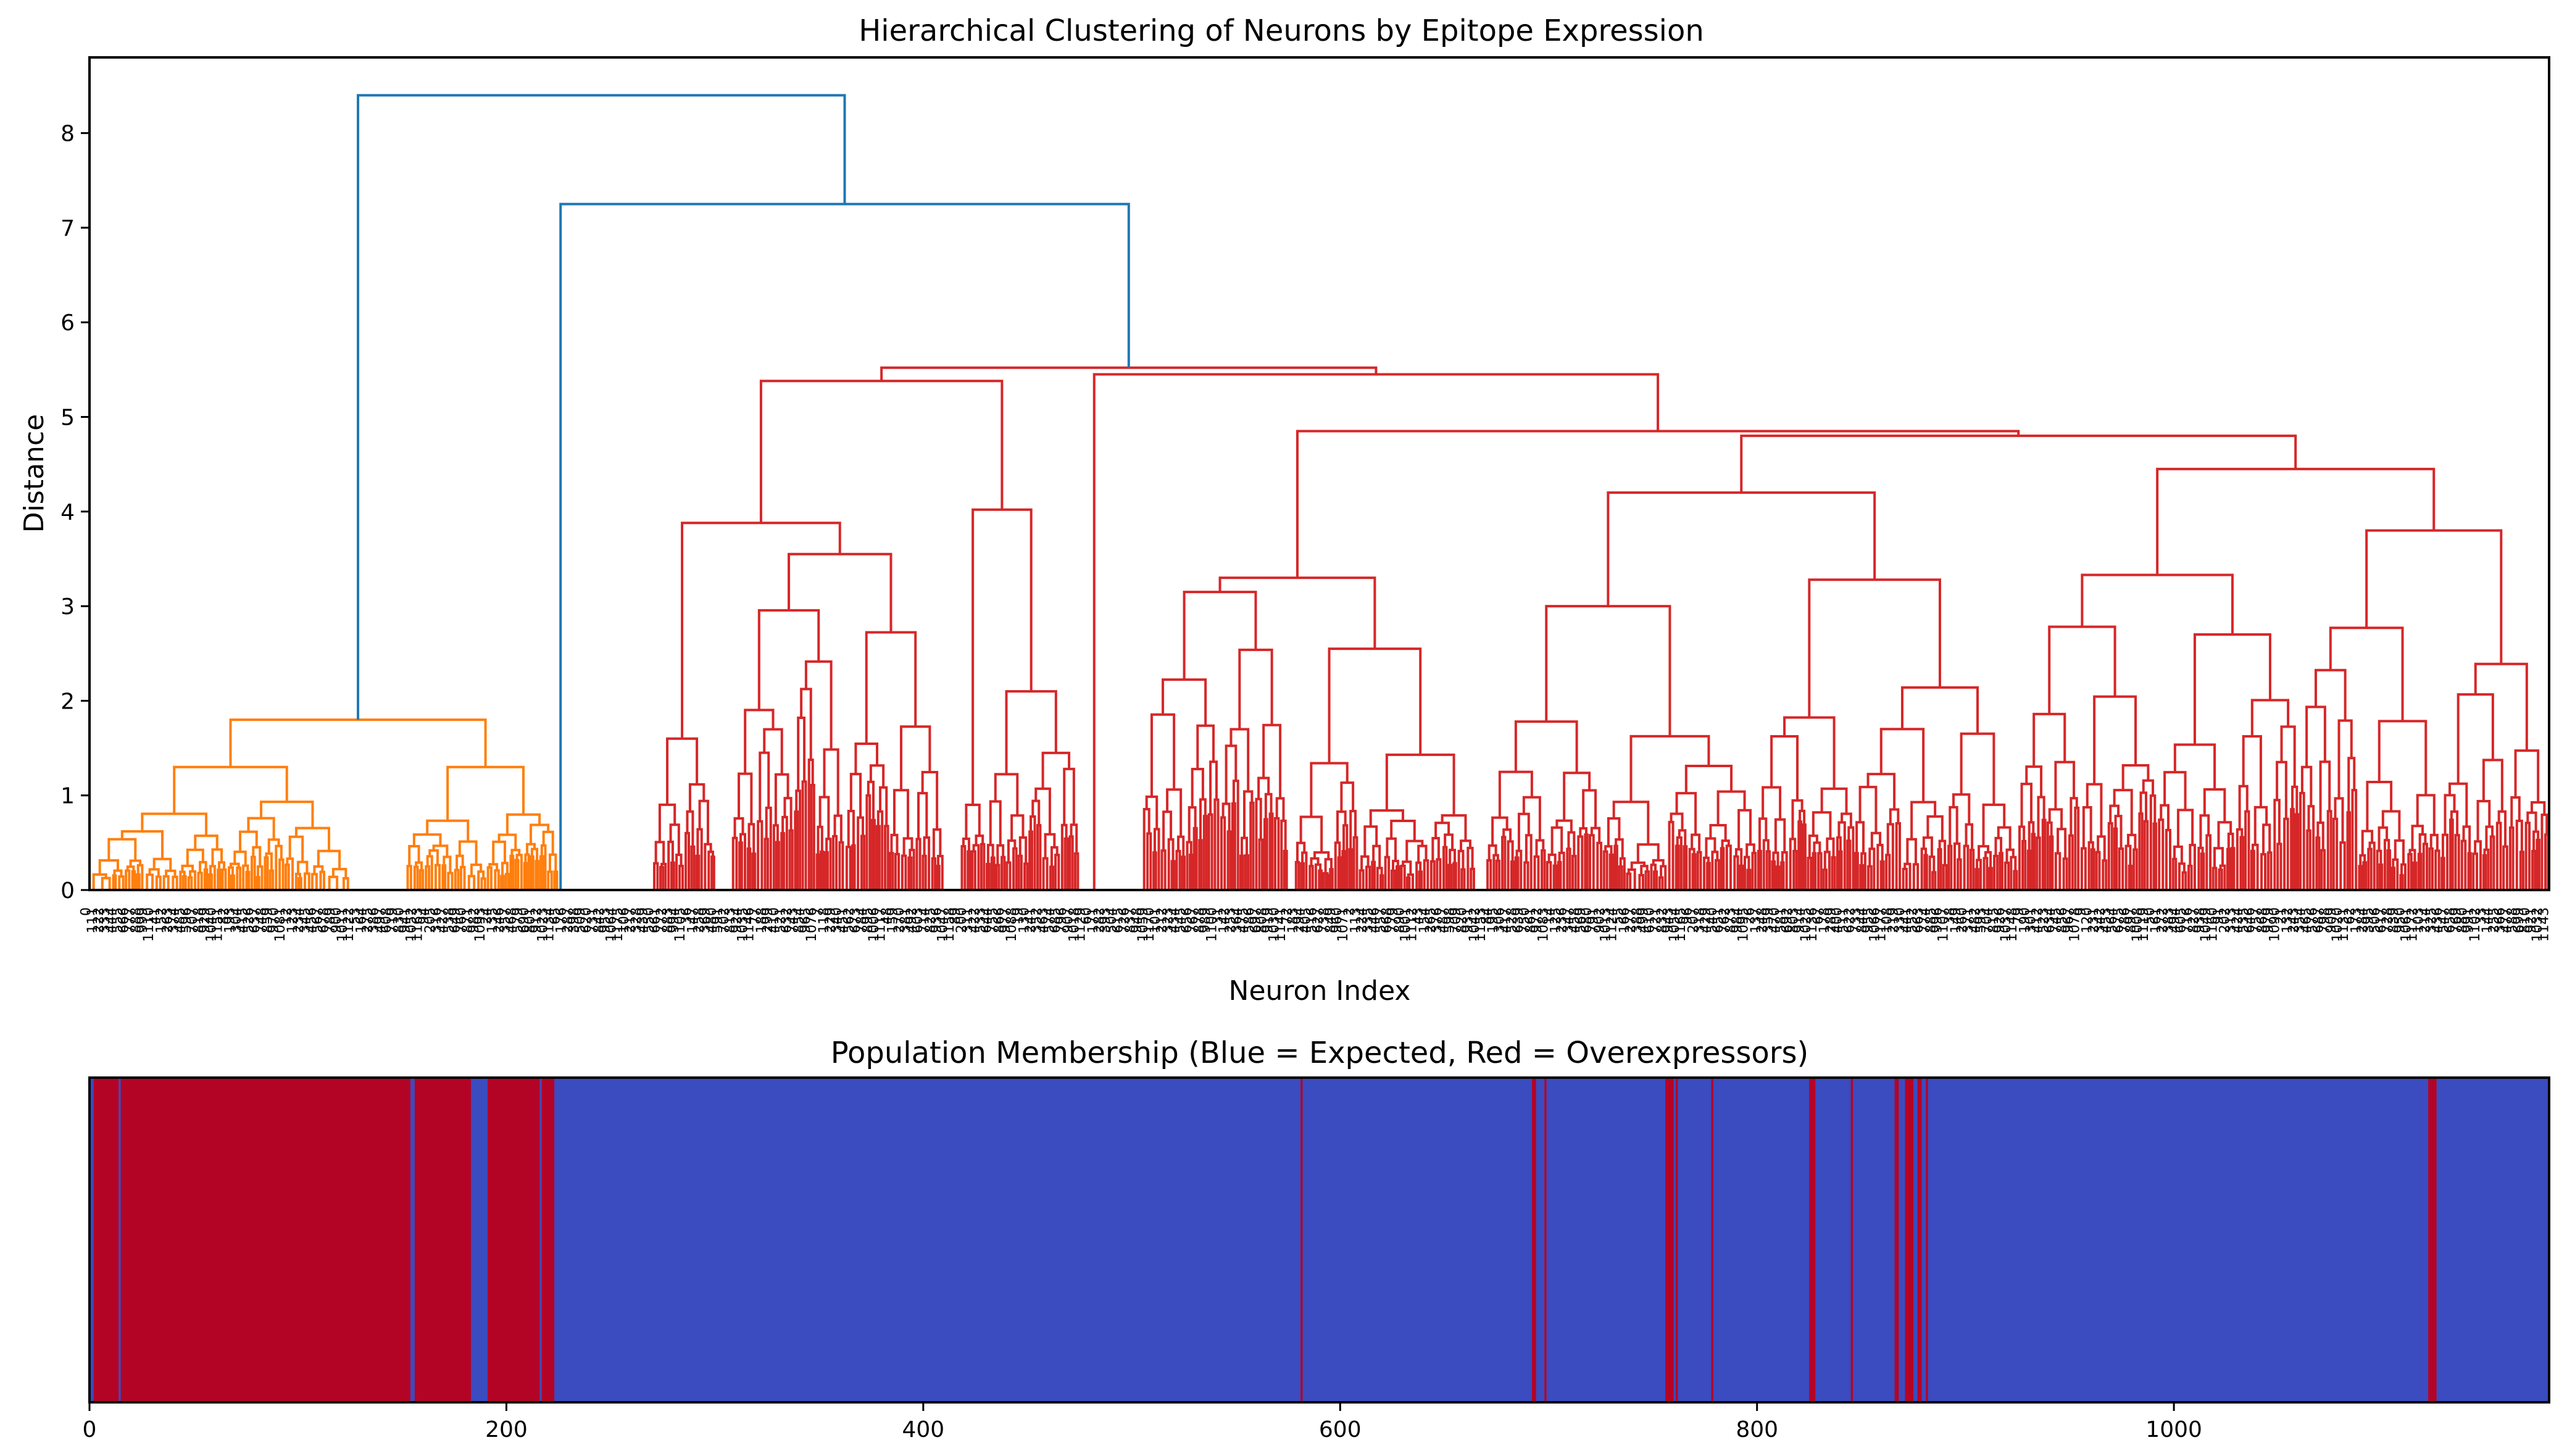 The height and width of the screenshot is (1456, 2567). What do you see at coordinates (1657, 920) in the screenshot?
I see `leaf-label: 721` at bounding box center [1657, 920].